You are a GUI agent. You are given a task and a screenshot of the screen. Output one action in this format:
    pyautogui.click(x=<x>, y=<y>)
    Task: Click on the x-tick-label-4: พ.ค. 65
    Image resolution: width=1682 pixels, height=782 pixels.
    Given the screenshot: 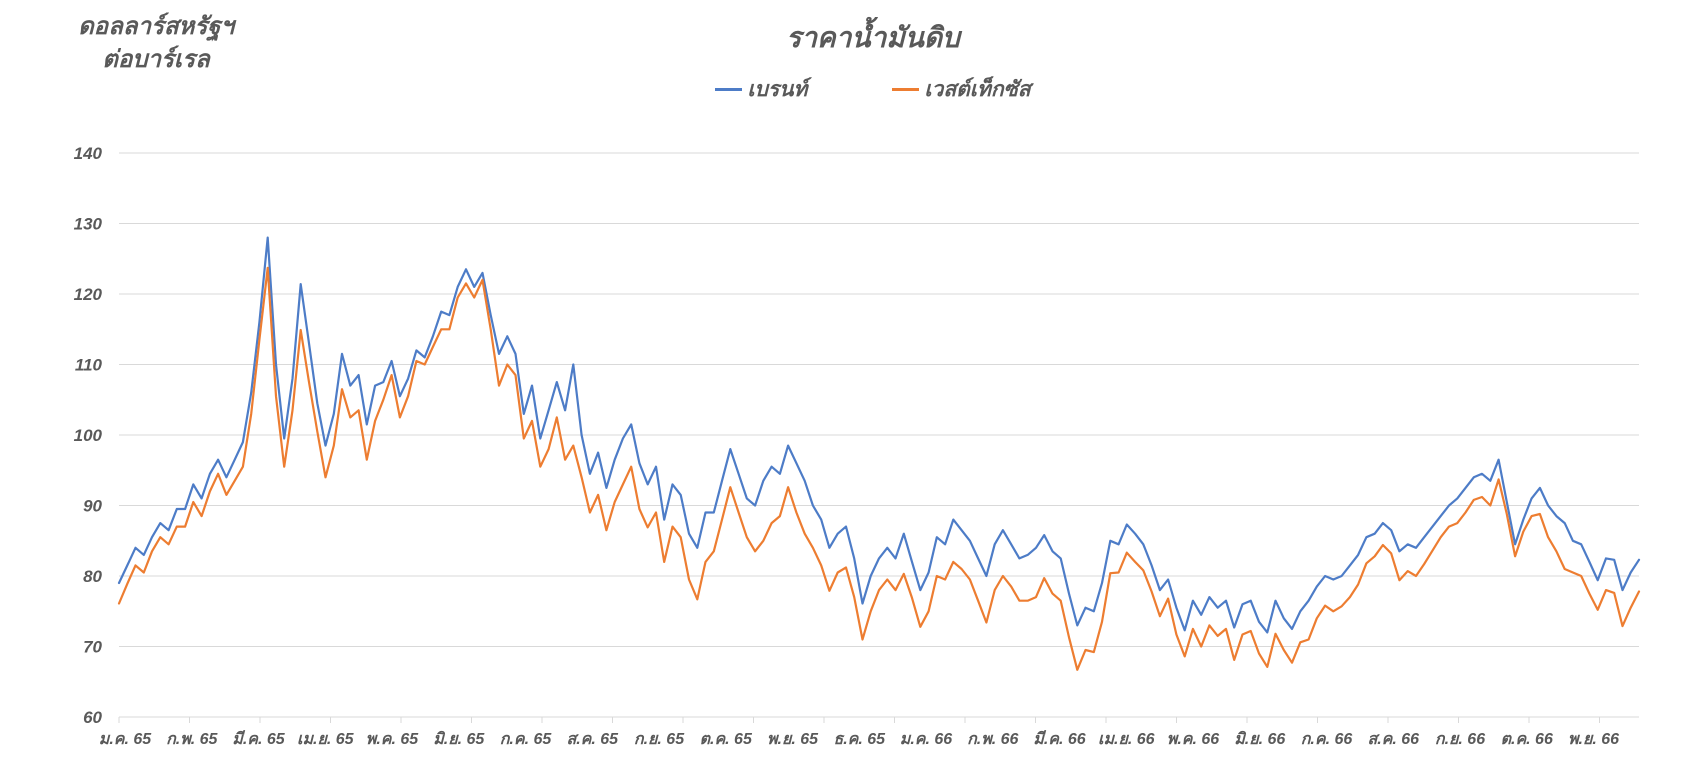 What is the action you would take?
    pyautogui.click(x=392, y=739)
    